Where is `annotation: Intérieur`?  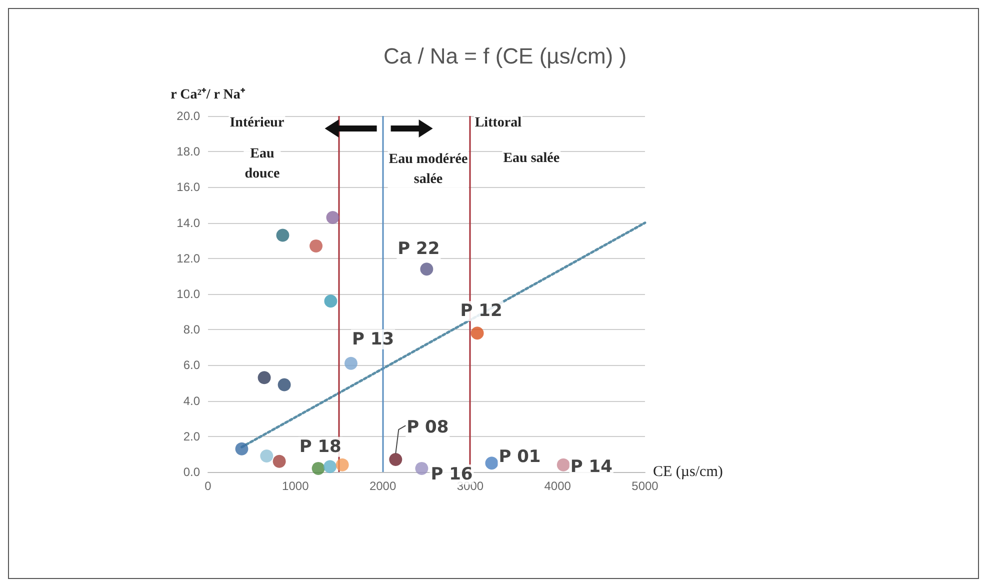
annotation: Intérieur is located at coordinates (257, 123).